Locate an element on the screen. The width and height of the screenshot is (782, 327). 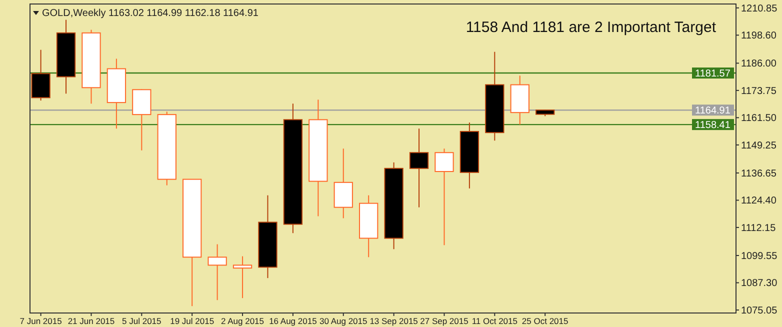
y-tick-label: 1087.30 is located at coordinates (759, 284).